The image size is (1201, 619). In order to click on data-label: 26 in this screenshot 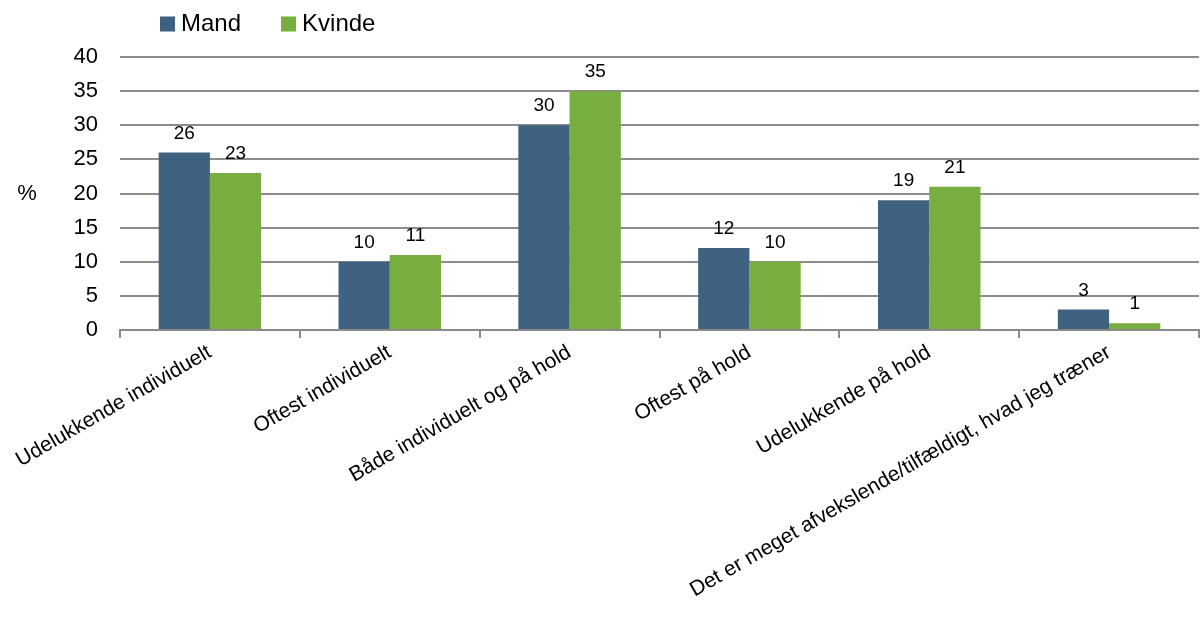, I will do `click(184, 132)`.